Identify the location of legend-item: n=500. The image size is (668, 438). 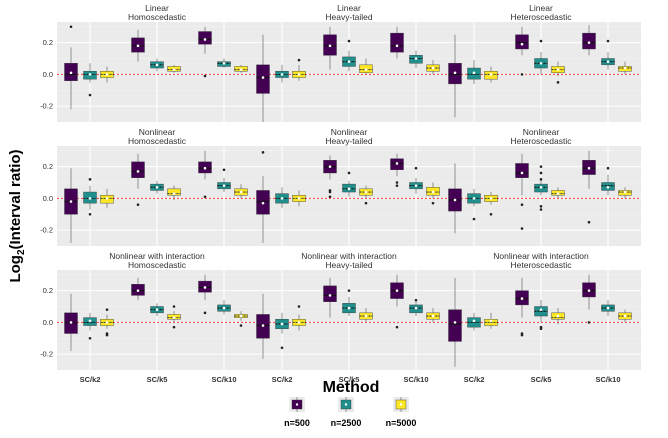
(297, 412).